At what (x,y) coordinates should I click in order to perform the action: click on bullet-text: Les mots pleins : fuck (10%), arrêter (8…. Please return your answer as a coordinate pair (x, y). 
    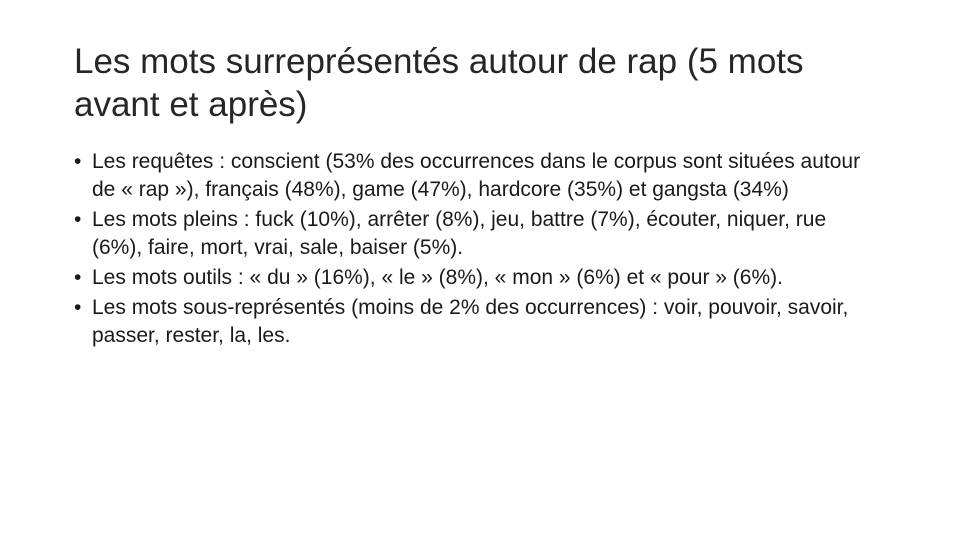
    Looking at the image, I should click on (459, 233).